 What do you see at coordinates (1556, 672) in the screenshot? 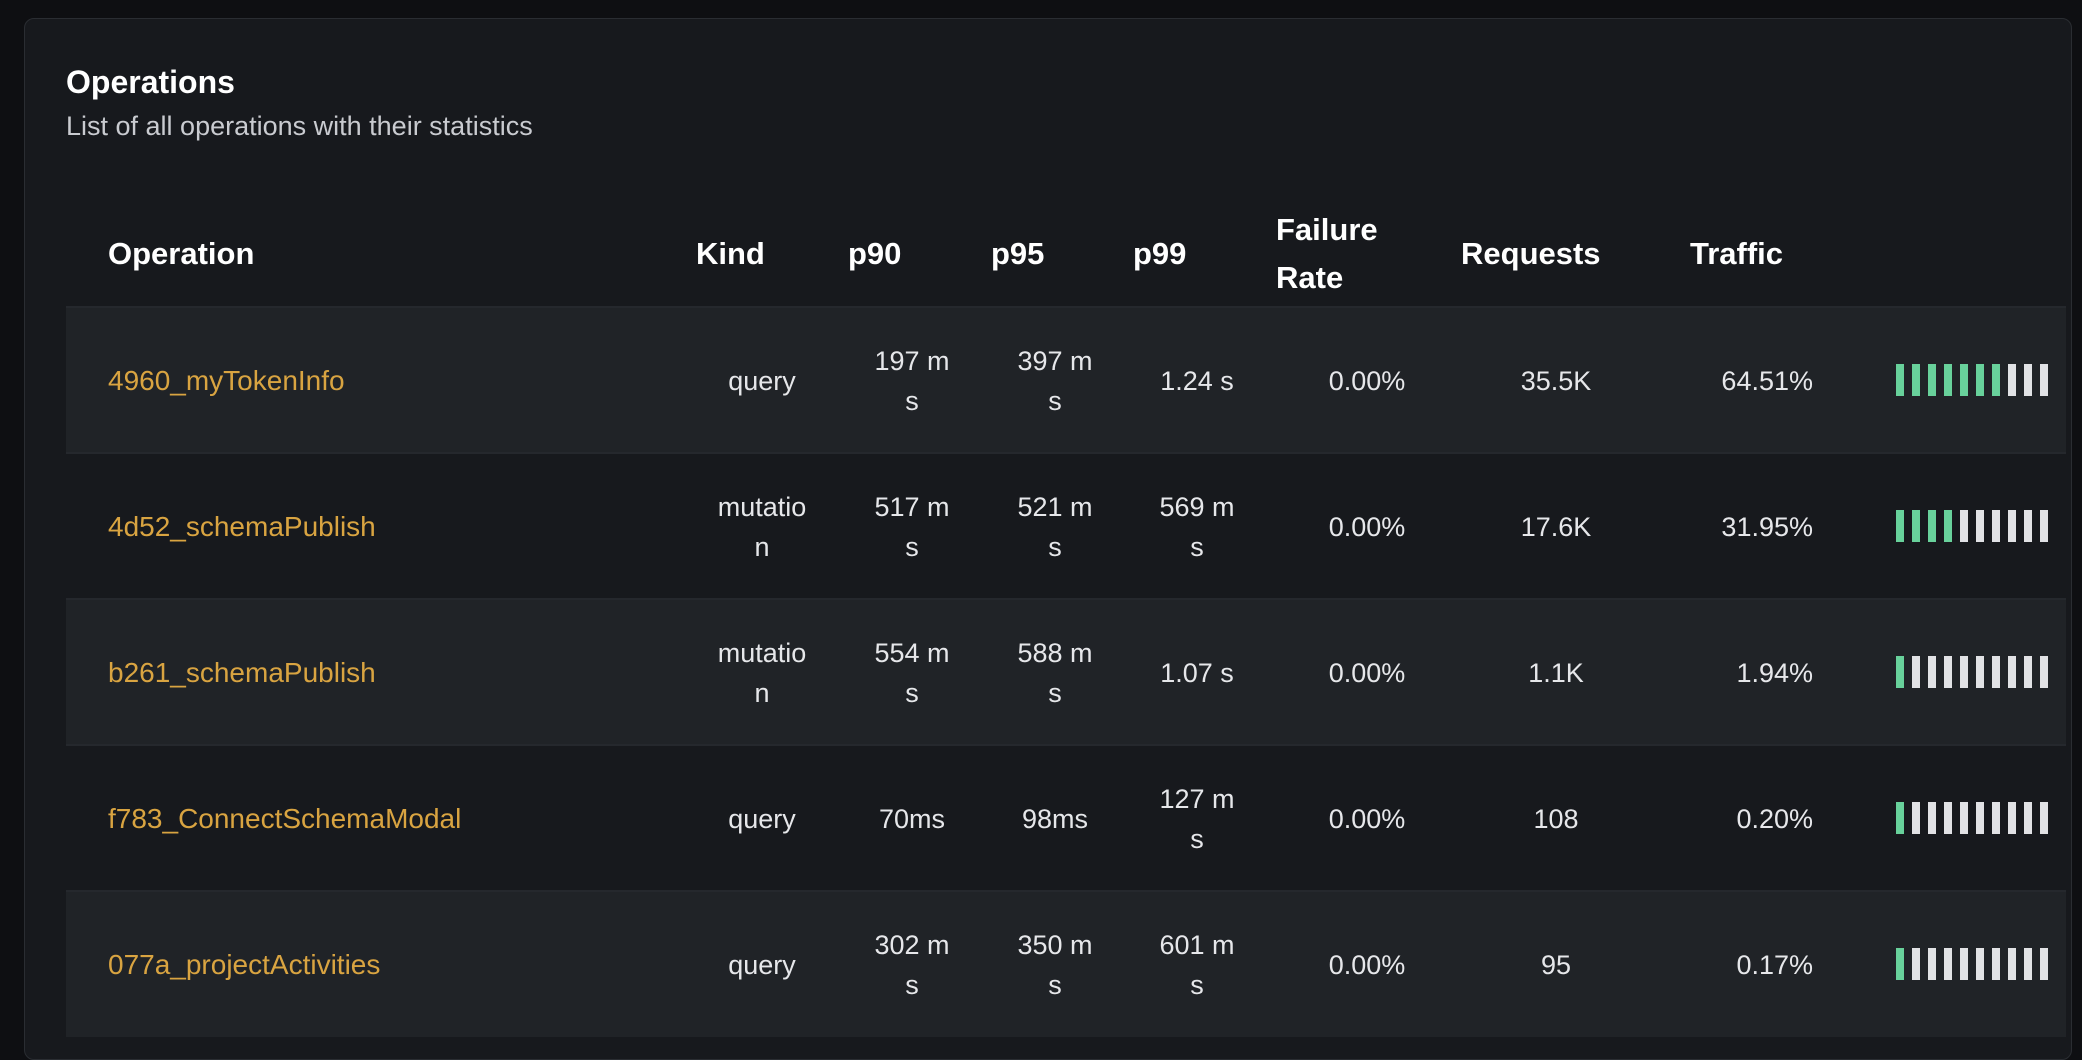
I see `requests-cell: 1.1K` at bounding box center [1556, 672].